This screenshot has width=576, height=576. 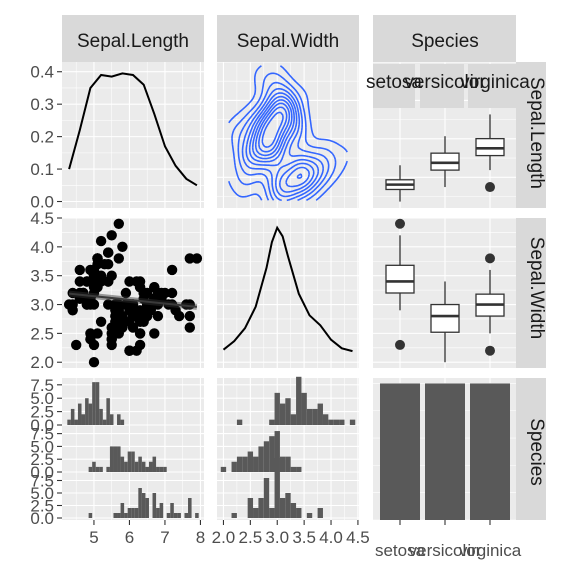 I want to click on y-tick-label-sepal-width: 4.0, so click(x=42, y=247).